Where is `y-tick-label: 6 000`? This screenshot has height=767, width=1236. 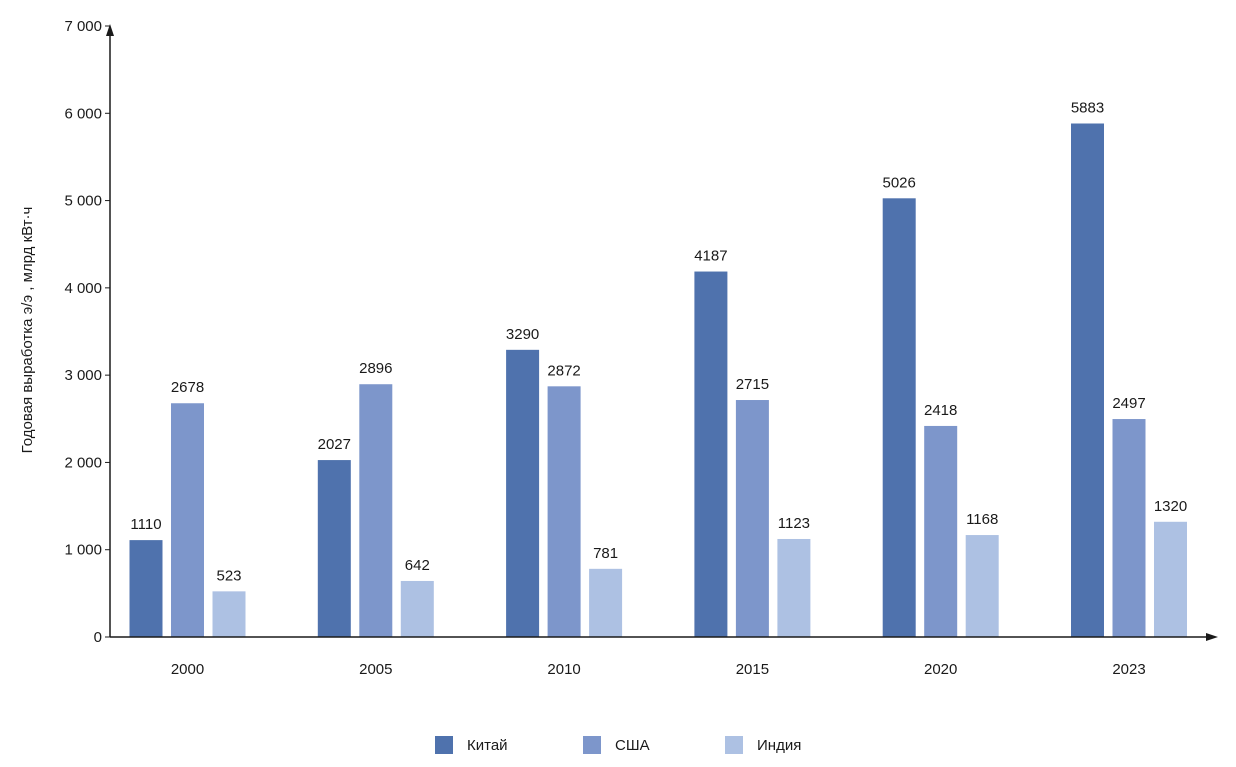
y-tick-label: 6 000 is located at coordinates (83, 113).